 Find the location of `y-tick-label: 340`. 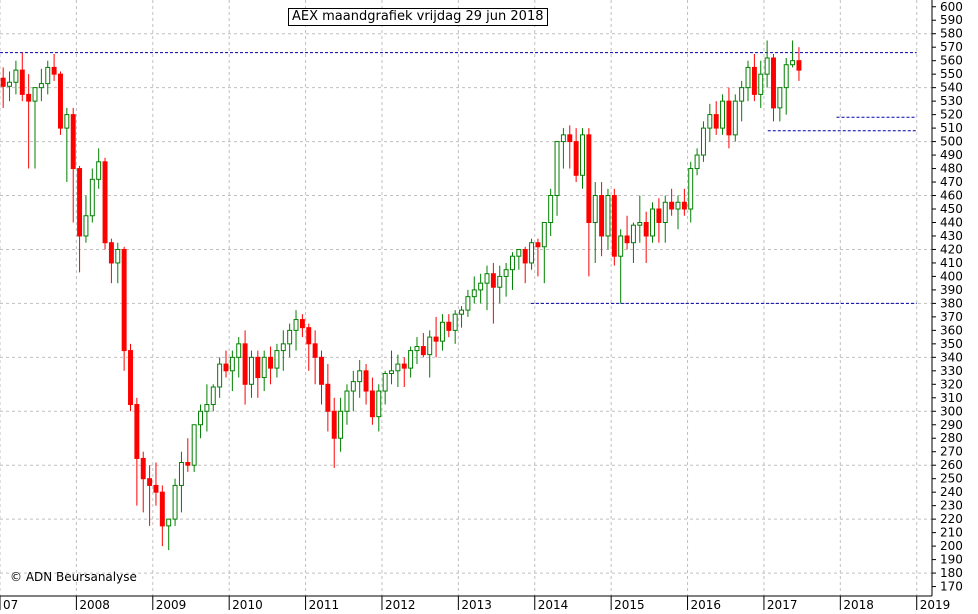

y-tick-label: 340 is located at coordinates (951, 357).